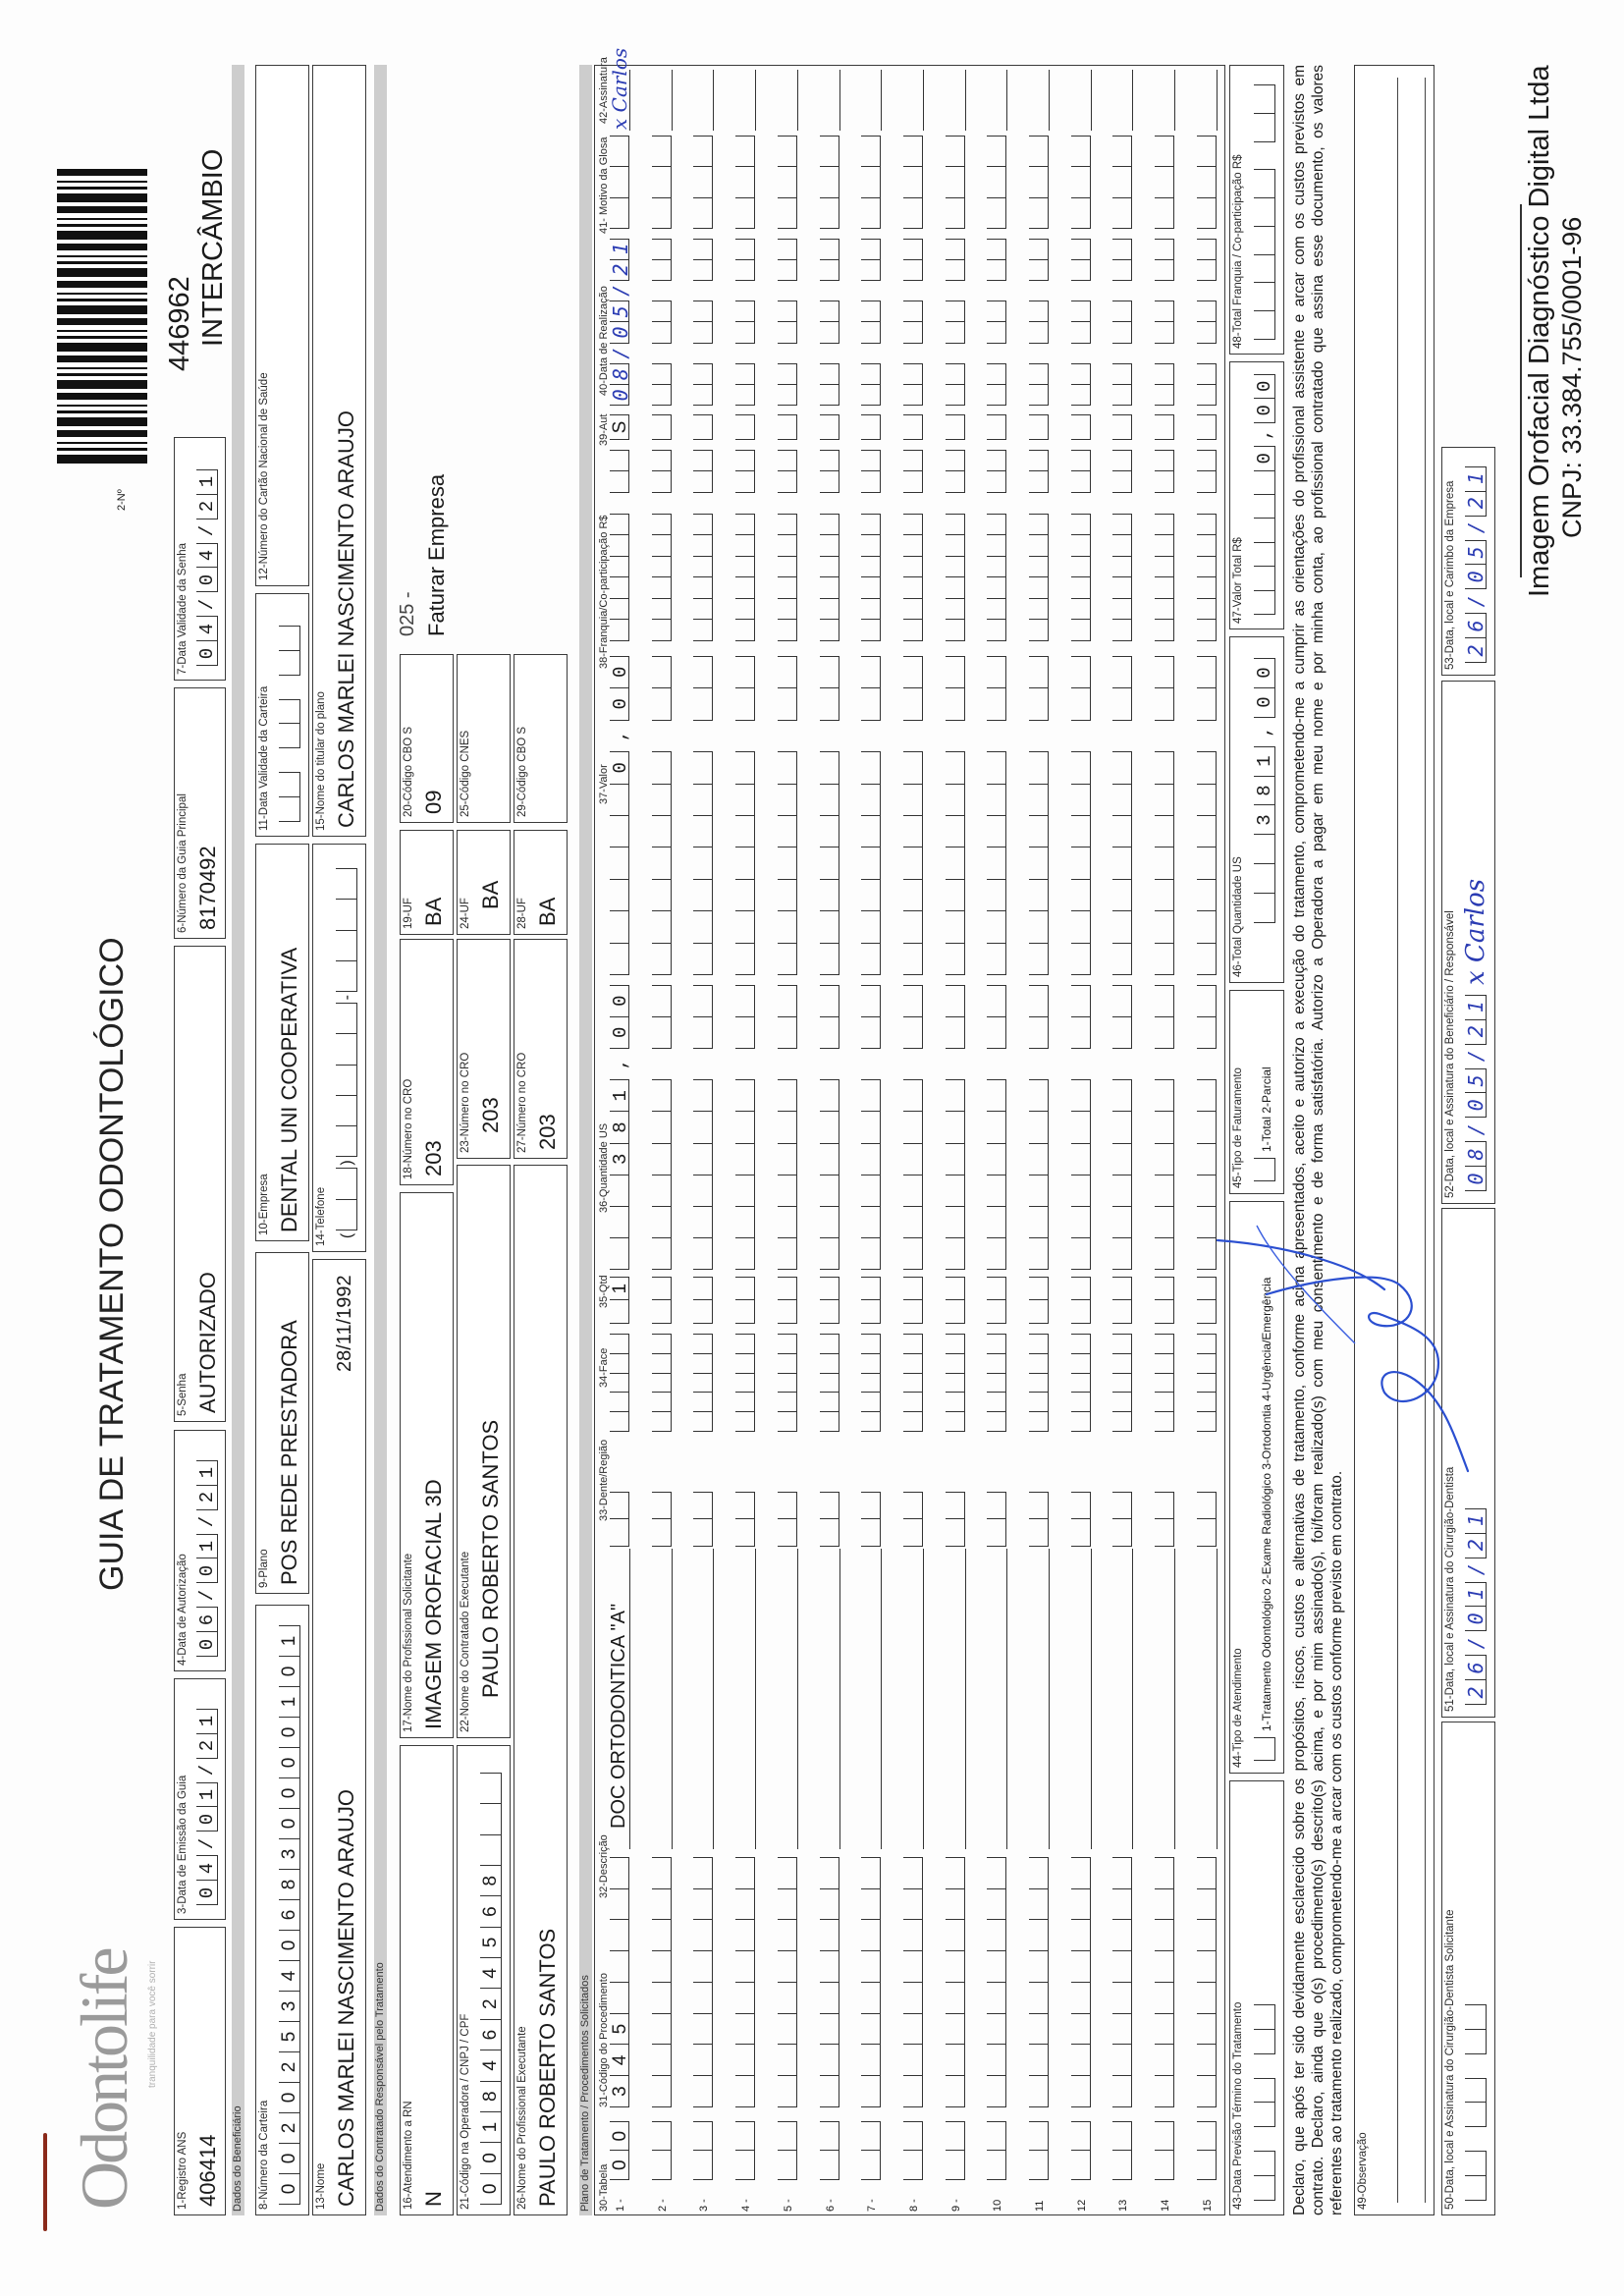  Describe the element at coordinates (491, 1974) in the screenshot. I see `digit-cell: 4` at that location.